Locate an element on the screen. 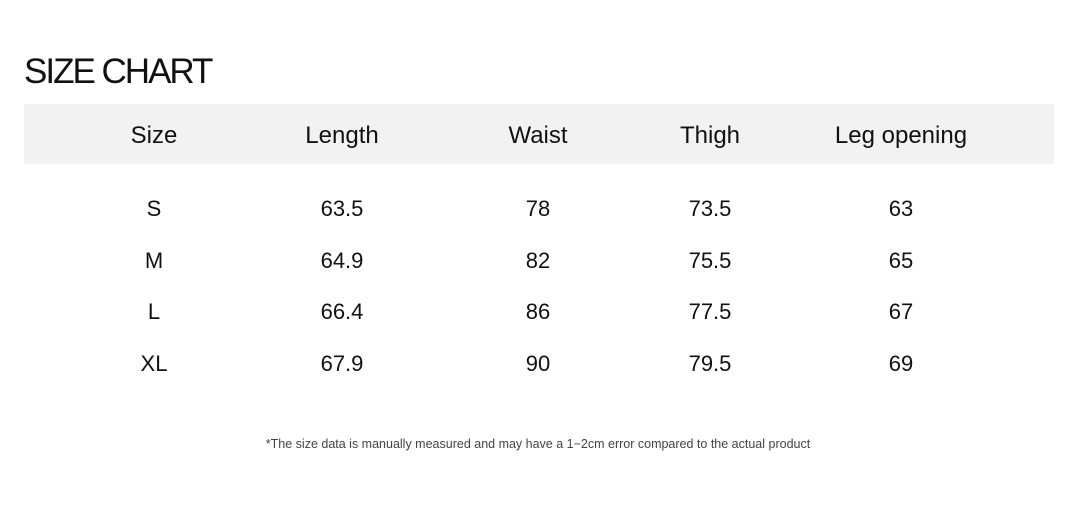 This screenshot has height=506, width=1080. table-cell: S is located at coordinates (154, 208).